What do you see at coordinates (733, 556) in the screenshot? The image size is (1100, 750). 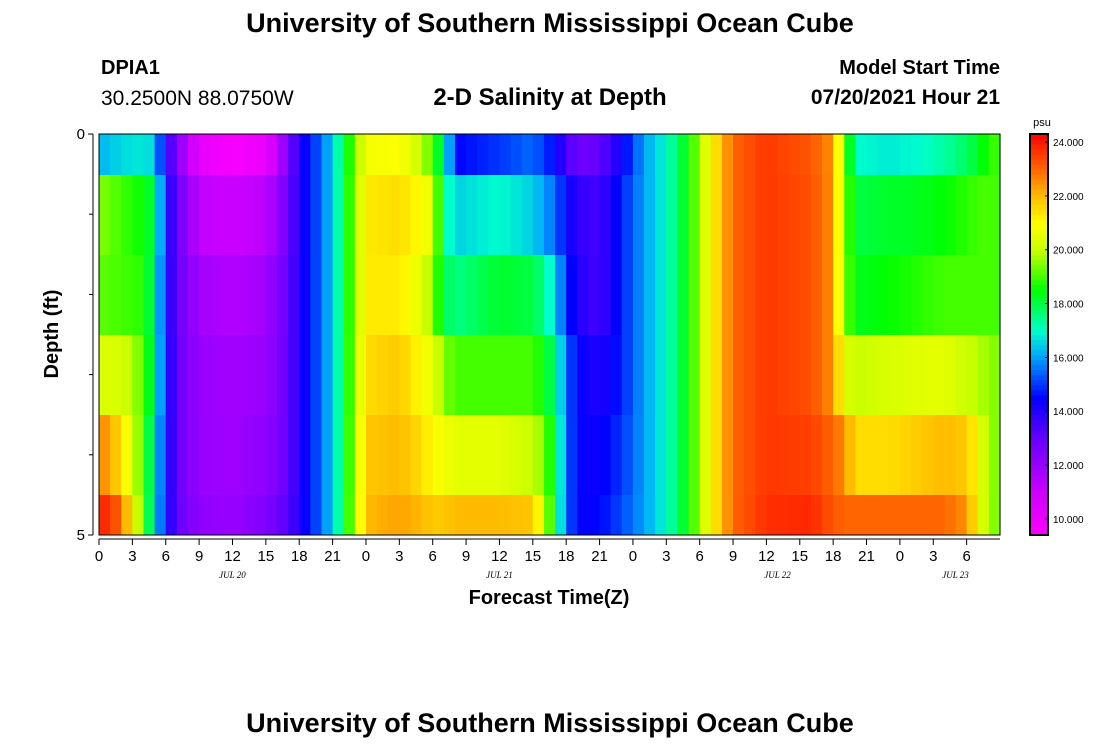 I see `x-tick-label: 9` at bounding box center [733, 556].